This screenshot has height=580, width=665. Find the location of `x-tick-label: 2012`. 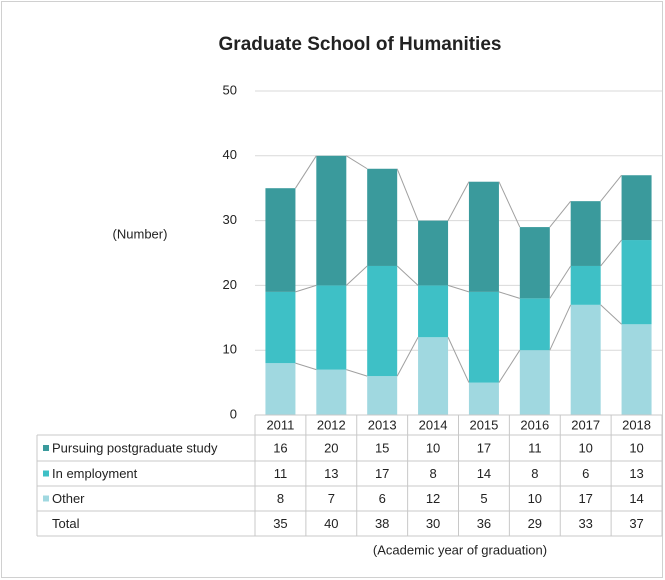

x-tick-label: 2012 is located at coordinates (331, 424).